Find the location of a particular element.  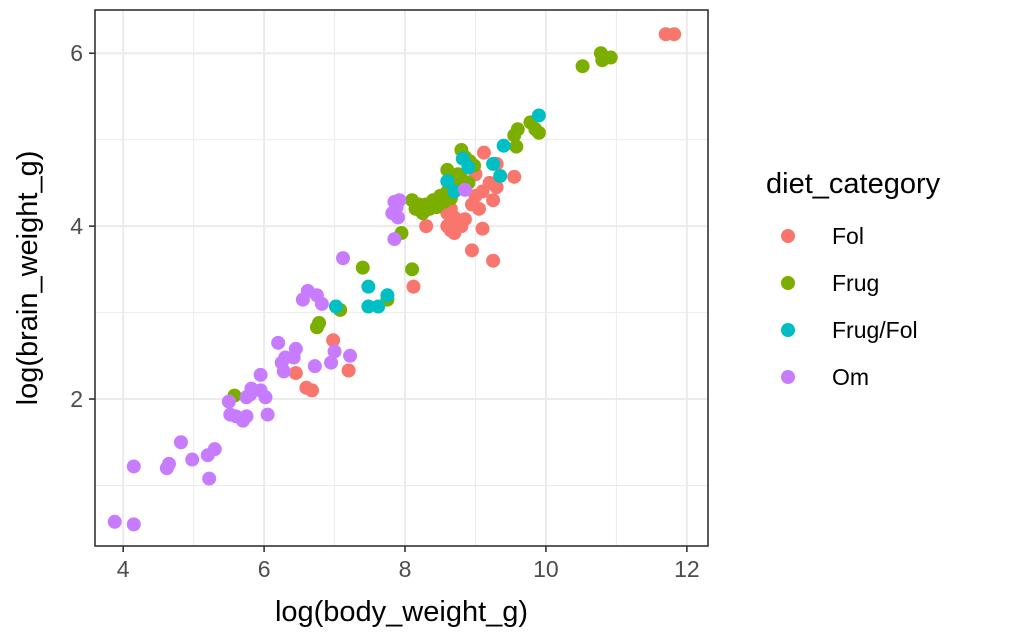

x-tick-label: 10 is located at coordinates (546, 569).